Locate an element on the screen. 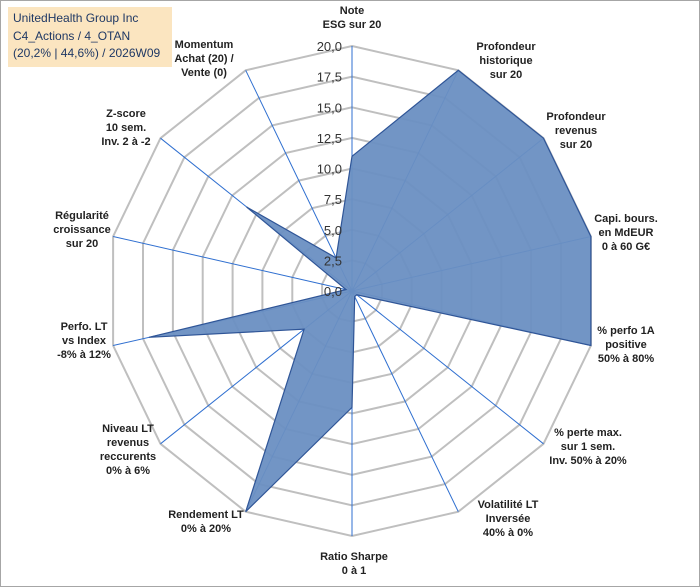 The width and height of the screenshot is (700, 587). axis-label-line: -8% à 12% is located at coordinates (84, 355).